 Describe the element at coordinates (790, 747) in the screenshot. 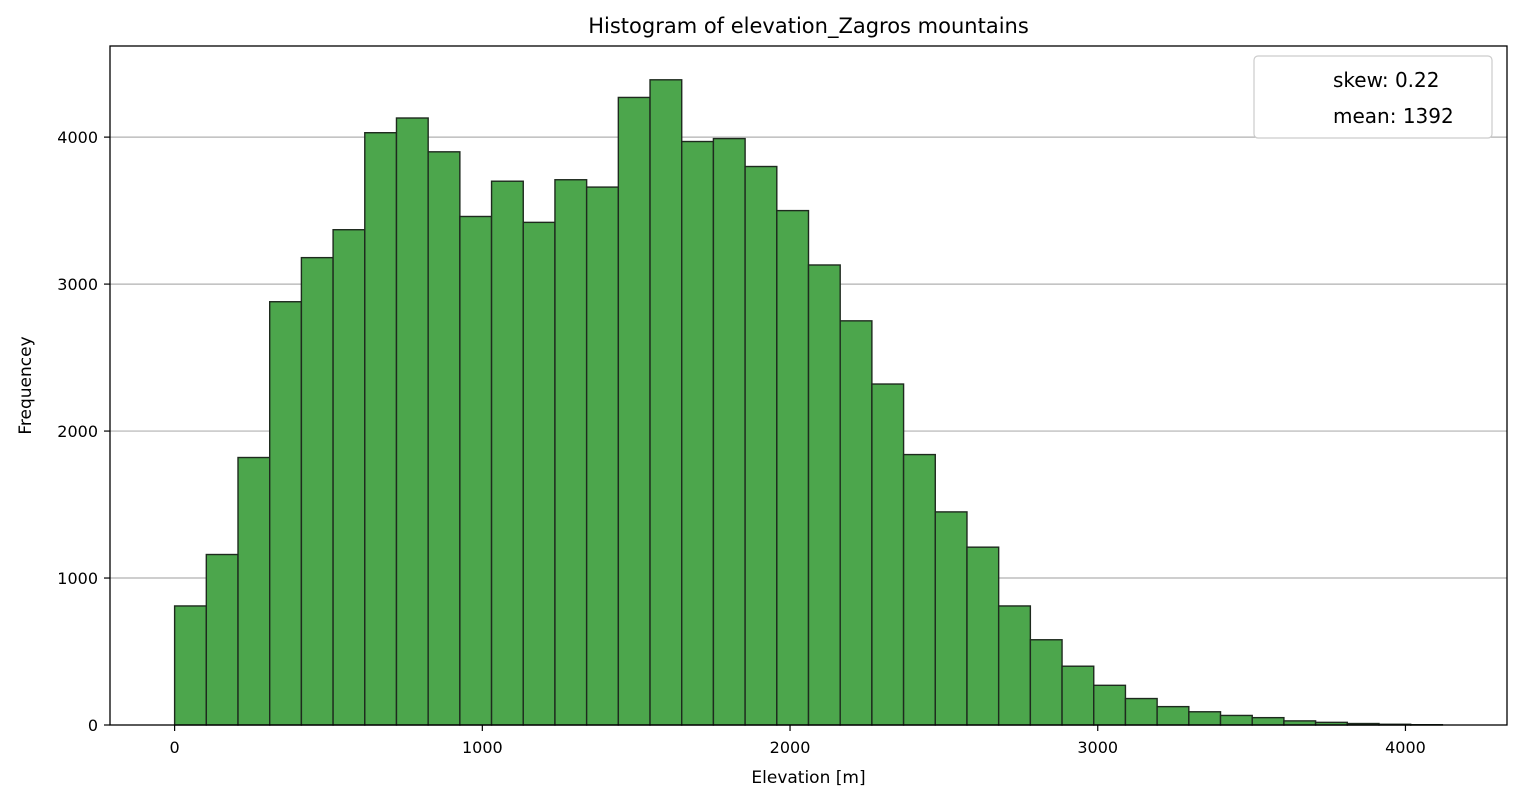

I see `x-tick-label: 2000` at that location.